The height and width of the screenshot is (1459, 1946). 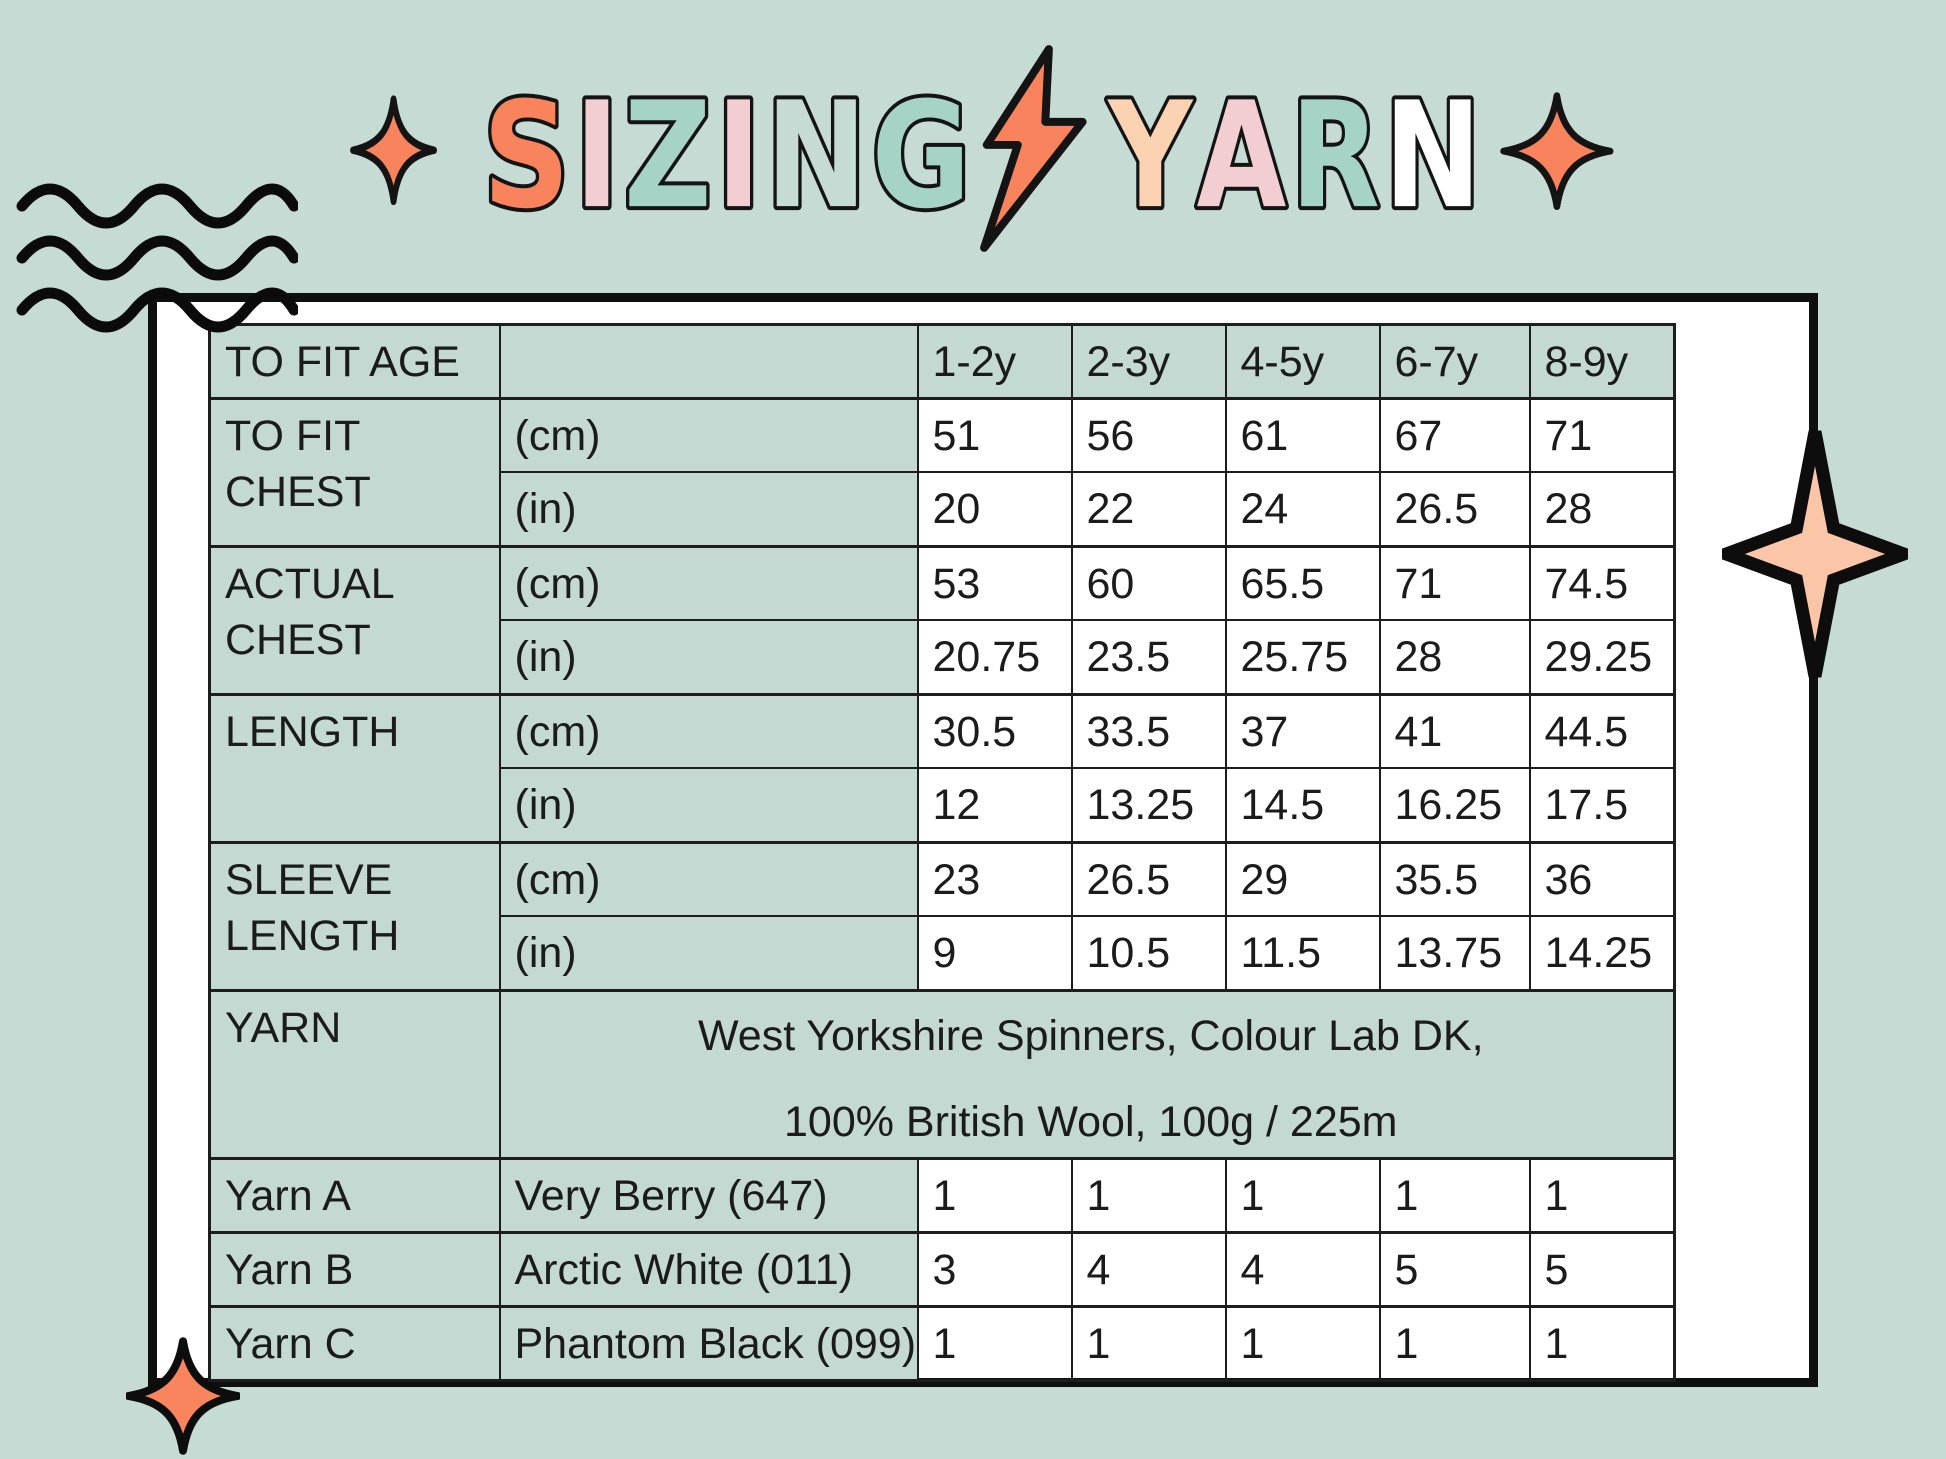 What do you see at coordinates (1602, 583) in the screenshot?
I see `value-cell: 74.5` at bounding box center [1602, 583].